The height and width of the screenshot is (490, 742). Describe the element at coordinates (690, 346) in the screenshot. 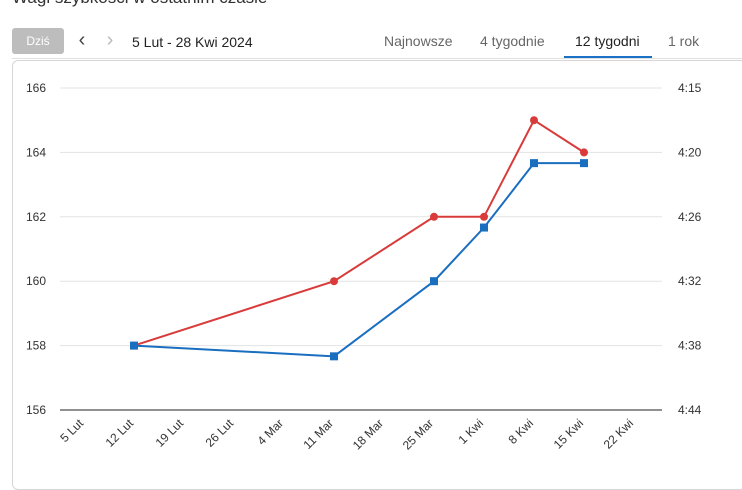

I see `y-right-tick-label: 4:38` at that location.